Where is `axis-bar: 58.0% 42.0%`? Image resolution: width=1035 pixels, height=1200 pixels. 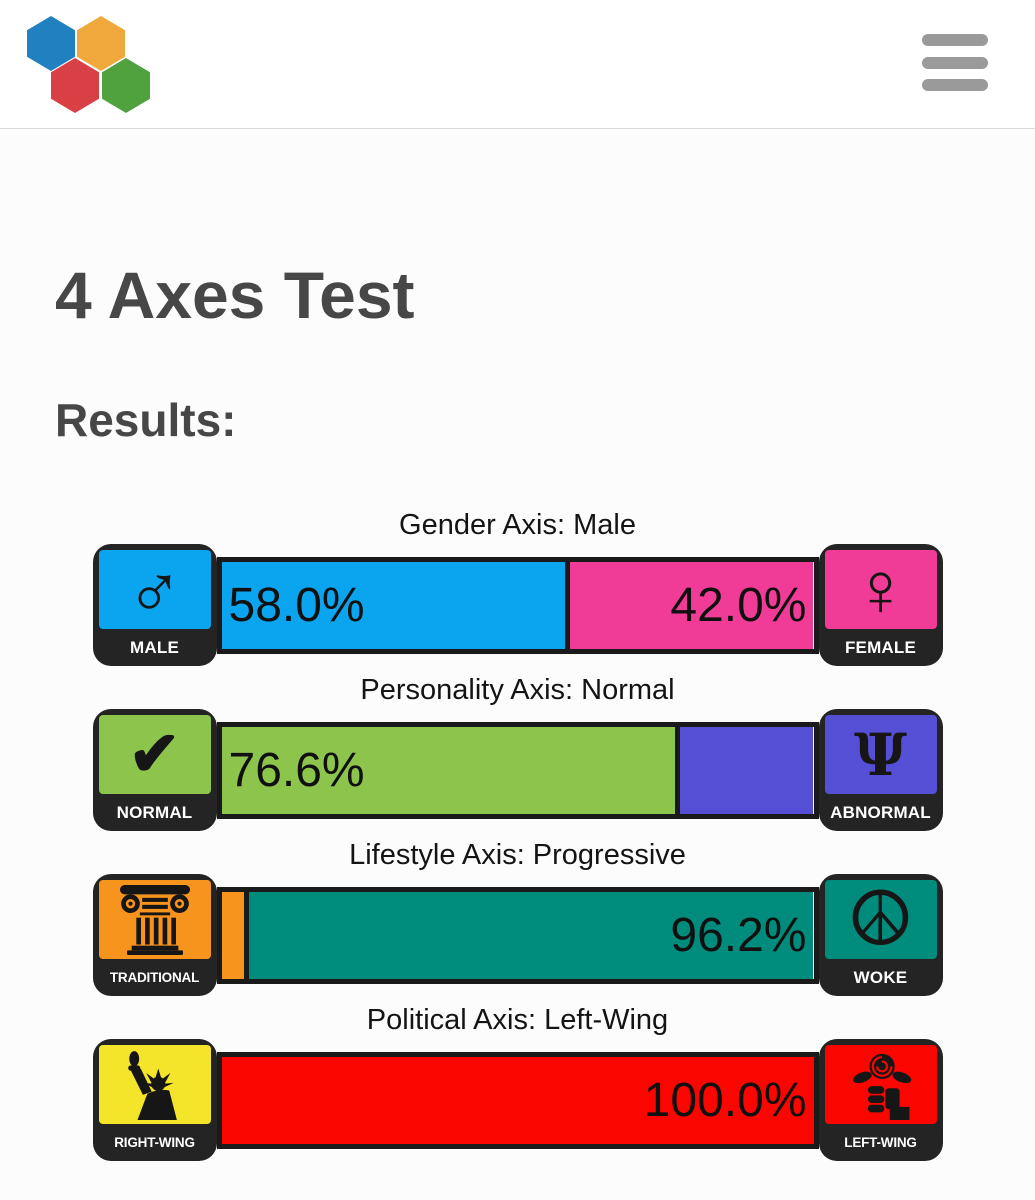 axis-bar: 58.0% 42.0% is located at coordinates (517, 605).